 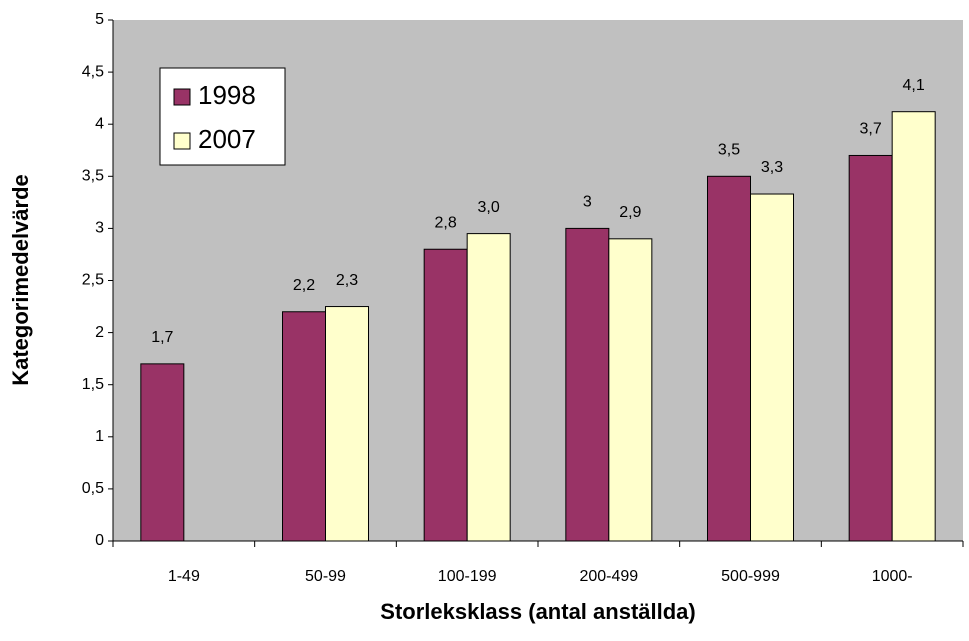 What do you see at coordinates (93, 176) in the screenshot?
I see `y-tick-label: 3,5` at bounding box center [93, 176].